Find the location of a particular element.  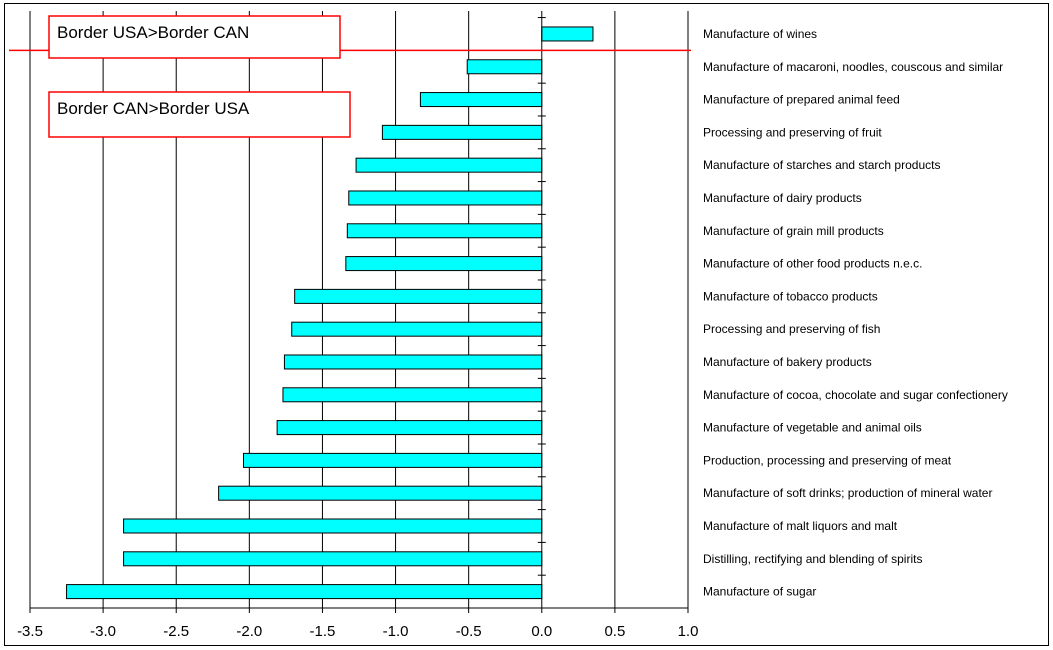

category-label: Manufacture of vegetable and animal oils is located at coordinates (812, 428).